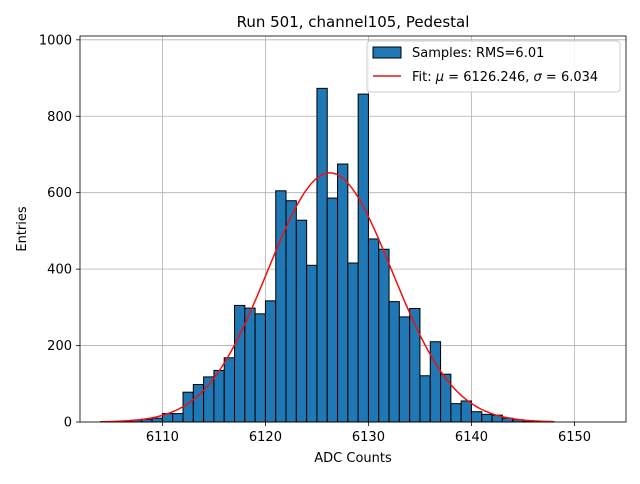  Describe the element at coordinates (353, 22) in the screenshot. I see `chart-title: Run 501, channel105, Pedestal` at that location.